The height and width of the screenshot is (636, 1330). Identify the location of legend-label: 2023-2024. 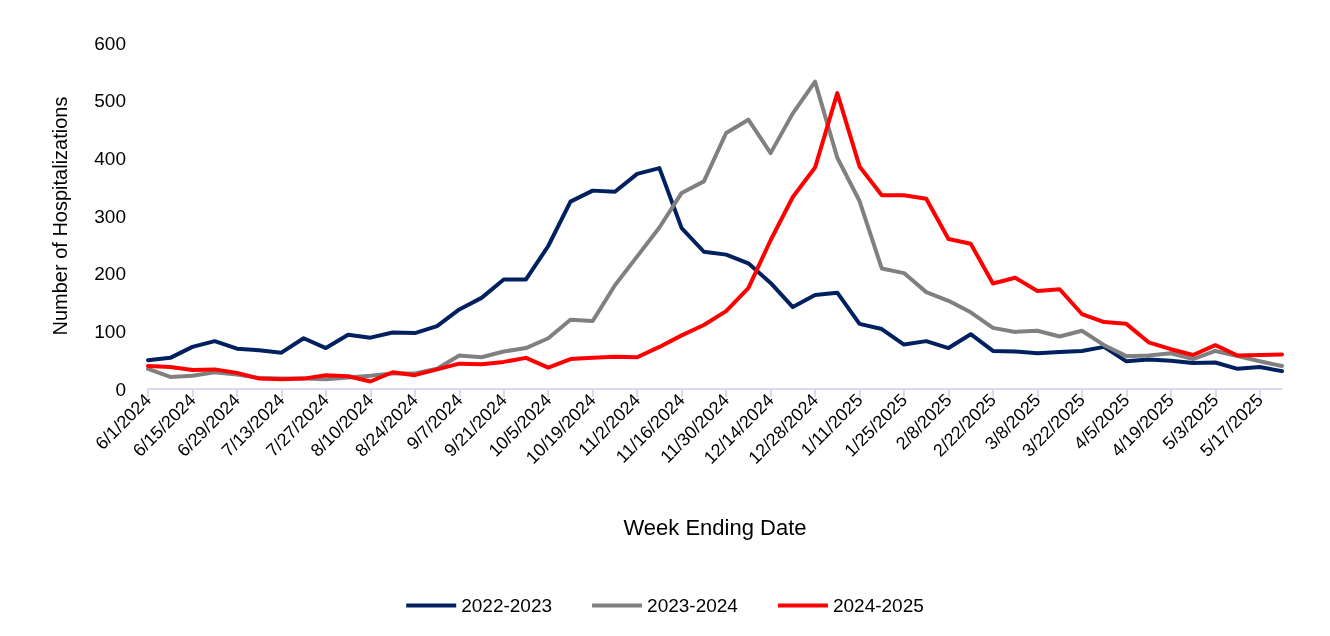
(693, 605).